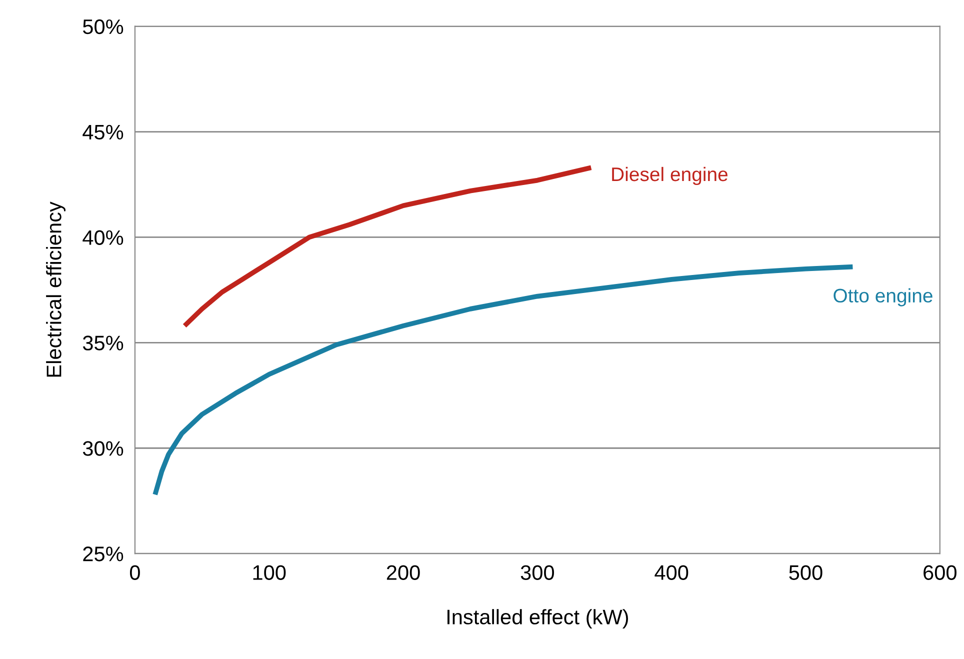 The height and width of the screenshot is (659, 964). What do you see at coordinates (388, 246) in the screenshot?
I see `line-series` at bounding box center [388, 246].